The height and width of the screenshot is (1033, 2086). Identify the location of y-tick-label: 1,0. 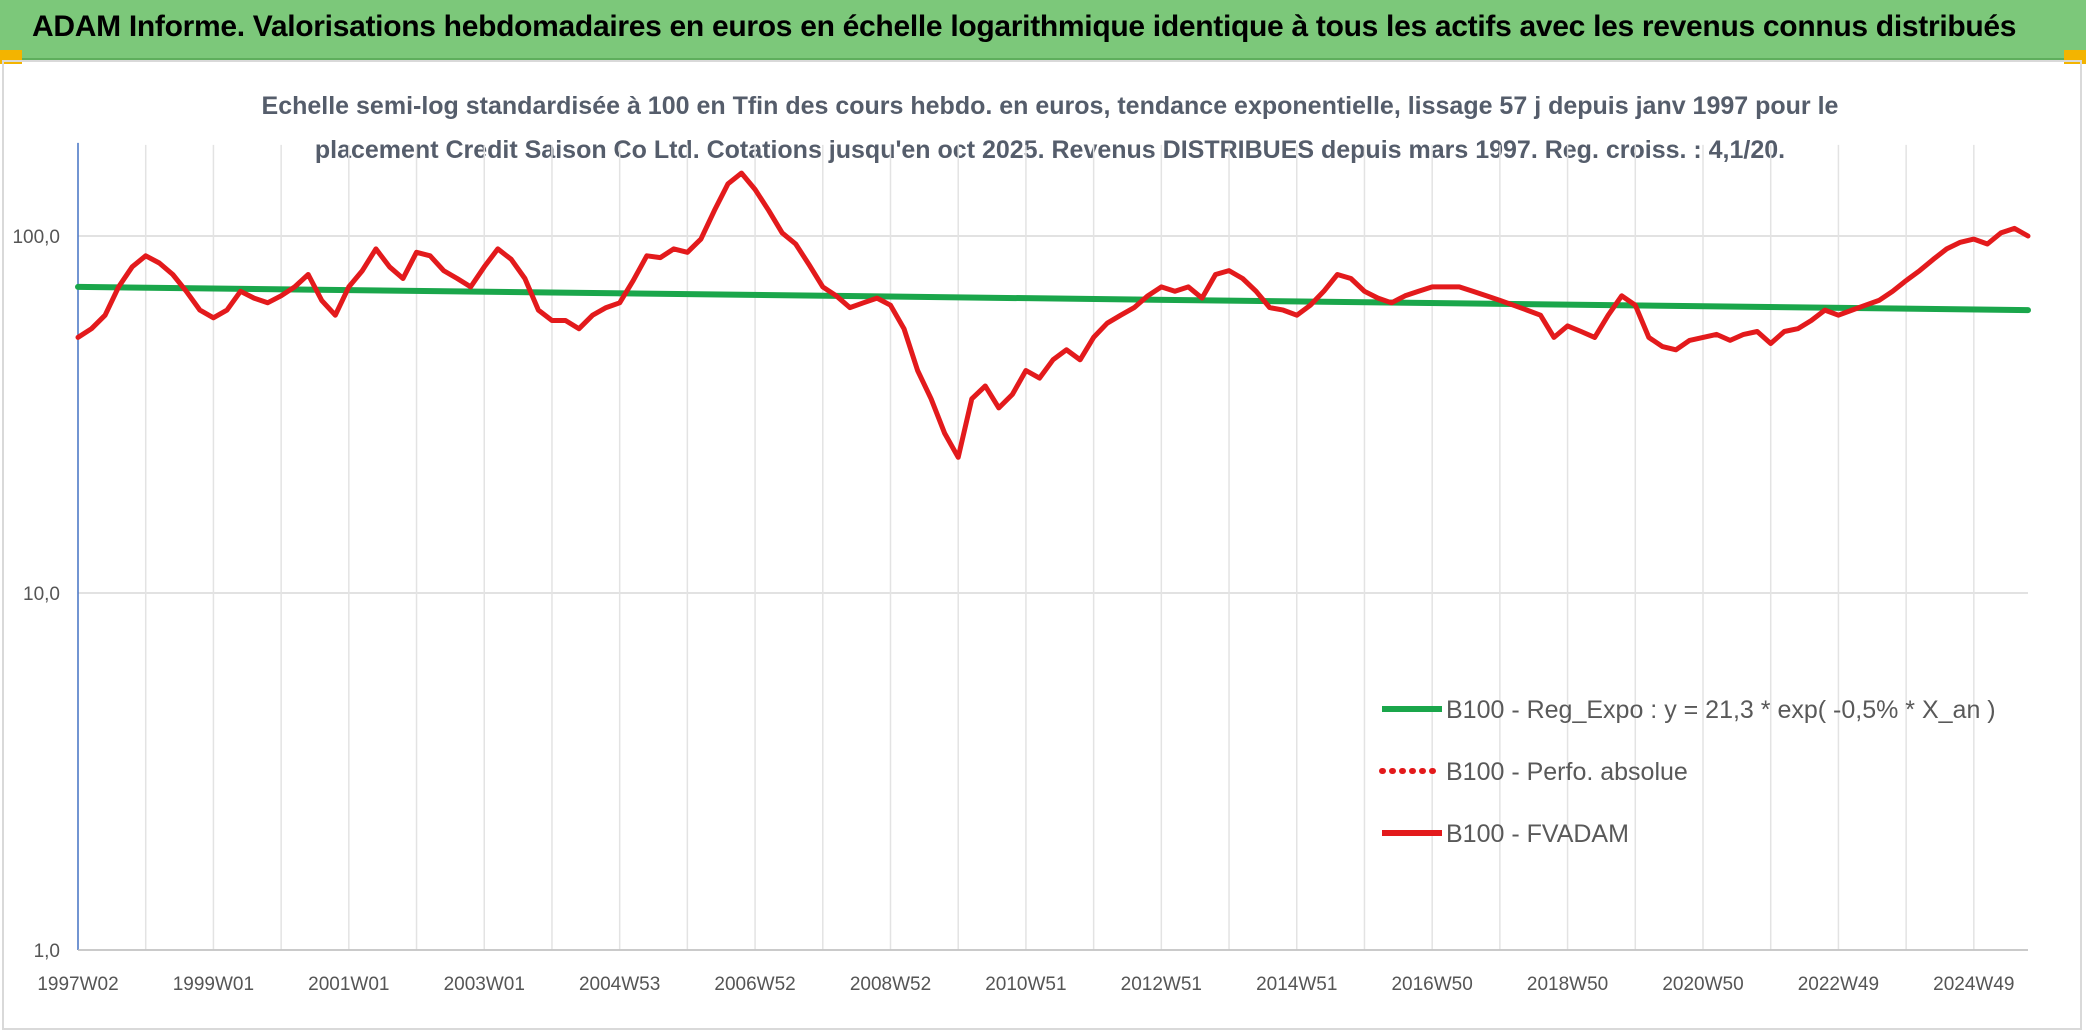
(47, 951).